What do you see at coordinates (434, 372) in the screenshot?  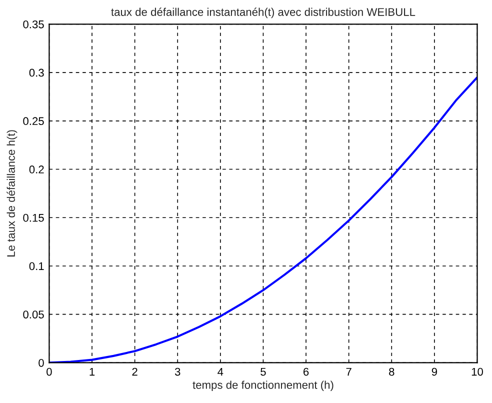 I see `x-tick-label: 9` at bounding box center [434, 372].